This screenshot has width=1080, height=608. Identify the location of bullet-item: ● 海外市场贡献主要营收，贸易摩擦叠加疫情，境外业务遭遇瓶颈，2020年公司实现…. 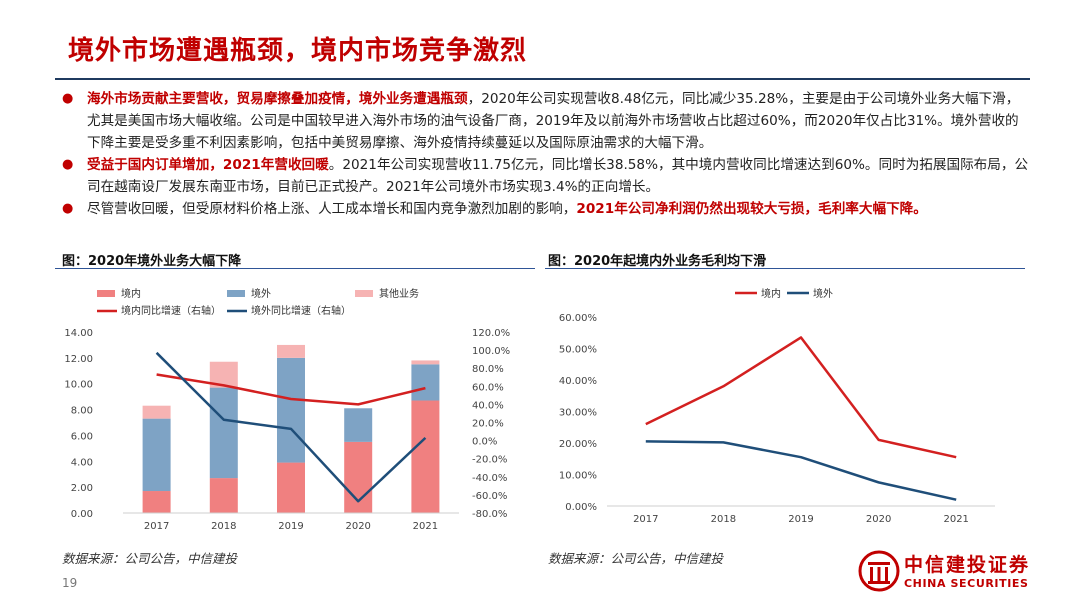
(547, 121).